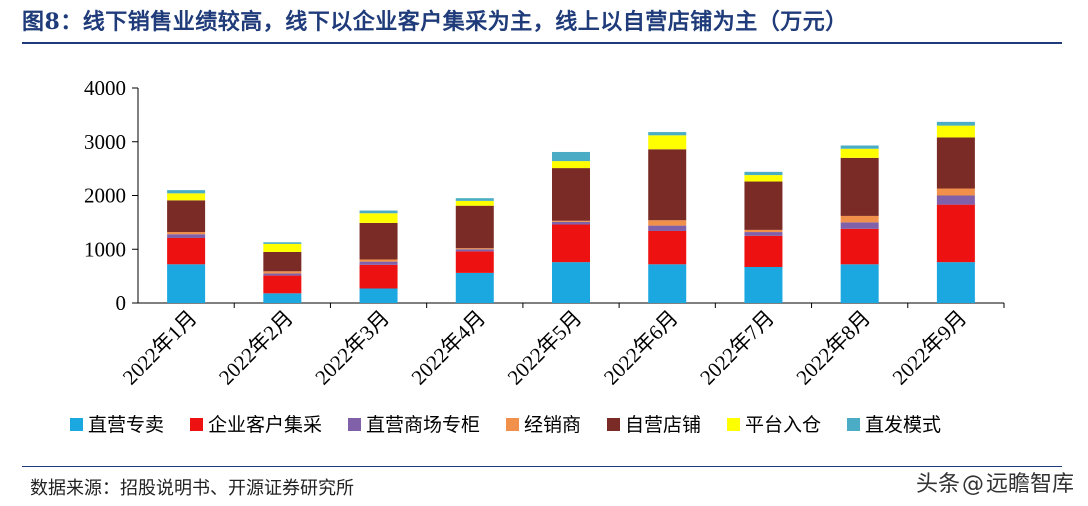 This screenshot has height=506, width=1088. What do you see at coordinates (972, 484) in the screenshot?
I see `watermark-at: @` at bounding box center [972, 484].